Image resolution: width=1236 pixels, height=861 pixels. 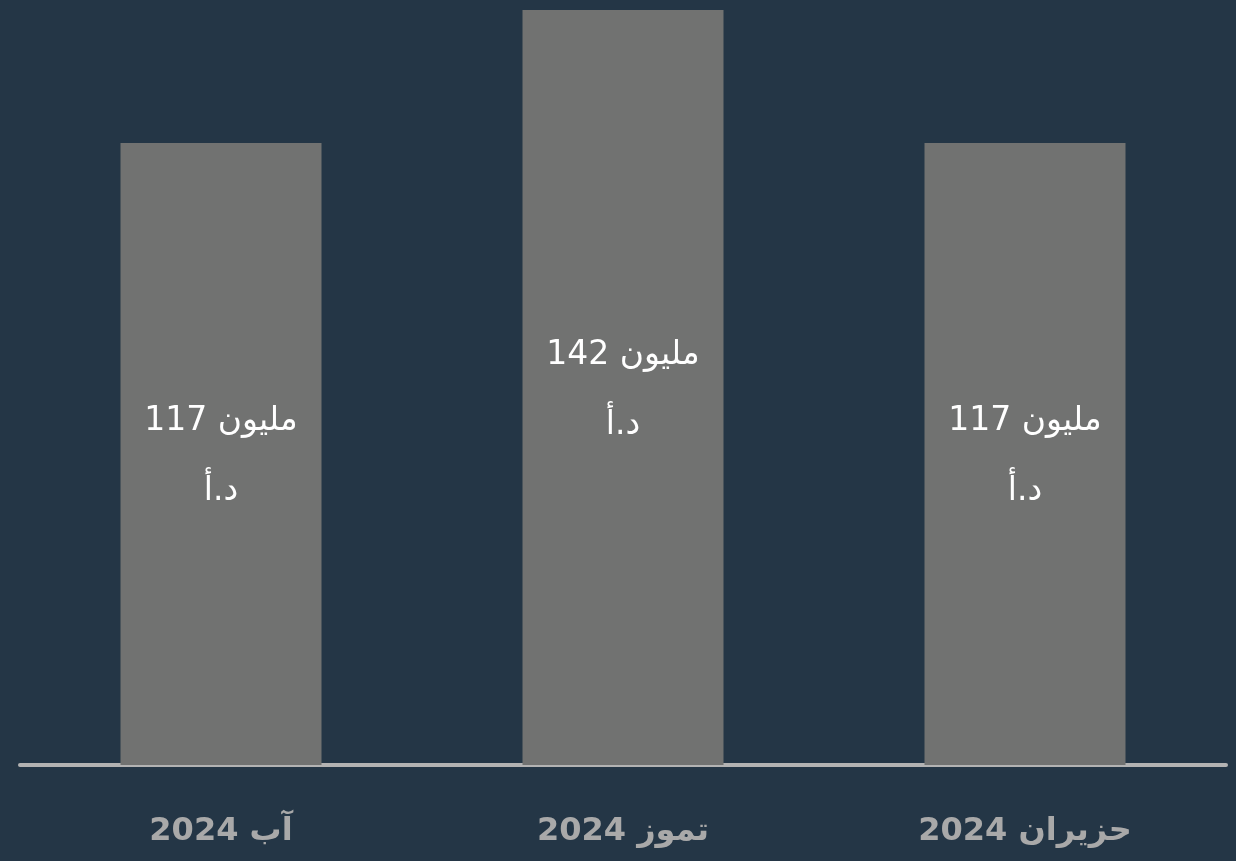 What do you see at coordinates (623, 387) in the screenshot?
I see `data-label: 142 مليون د.أ` at bounding box center [623, 387].